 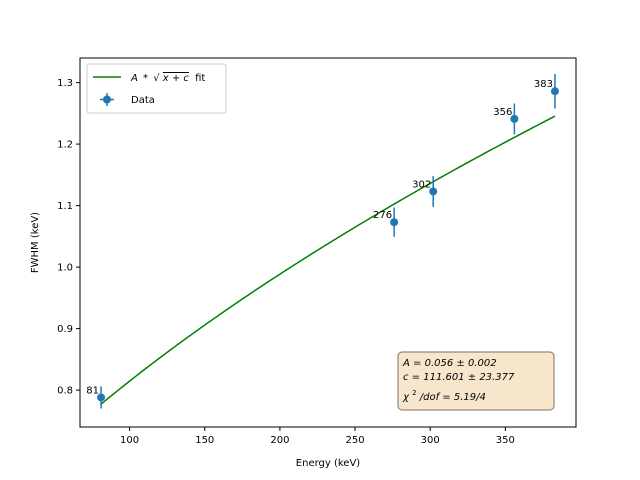 I want to click on legend-data-marker, so click(x=107, y=99).